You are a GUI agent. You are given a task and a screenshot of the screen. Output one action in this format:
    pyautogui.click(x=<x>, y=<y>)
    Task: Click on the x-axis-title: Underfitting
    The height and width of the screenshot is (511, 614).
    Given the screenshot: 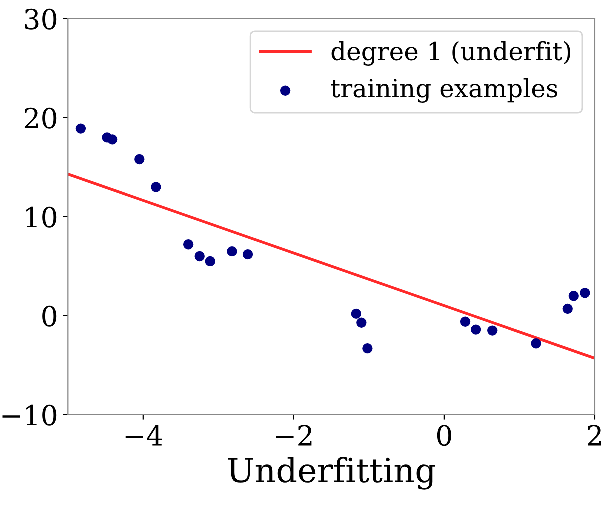 What is the action you would take?
    pyautogui.click(x=332, y=473)
    